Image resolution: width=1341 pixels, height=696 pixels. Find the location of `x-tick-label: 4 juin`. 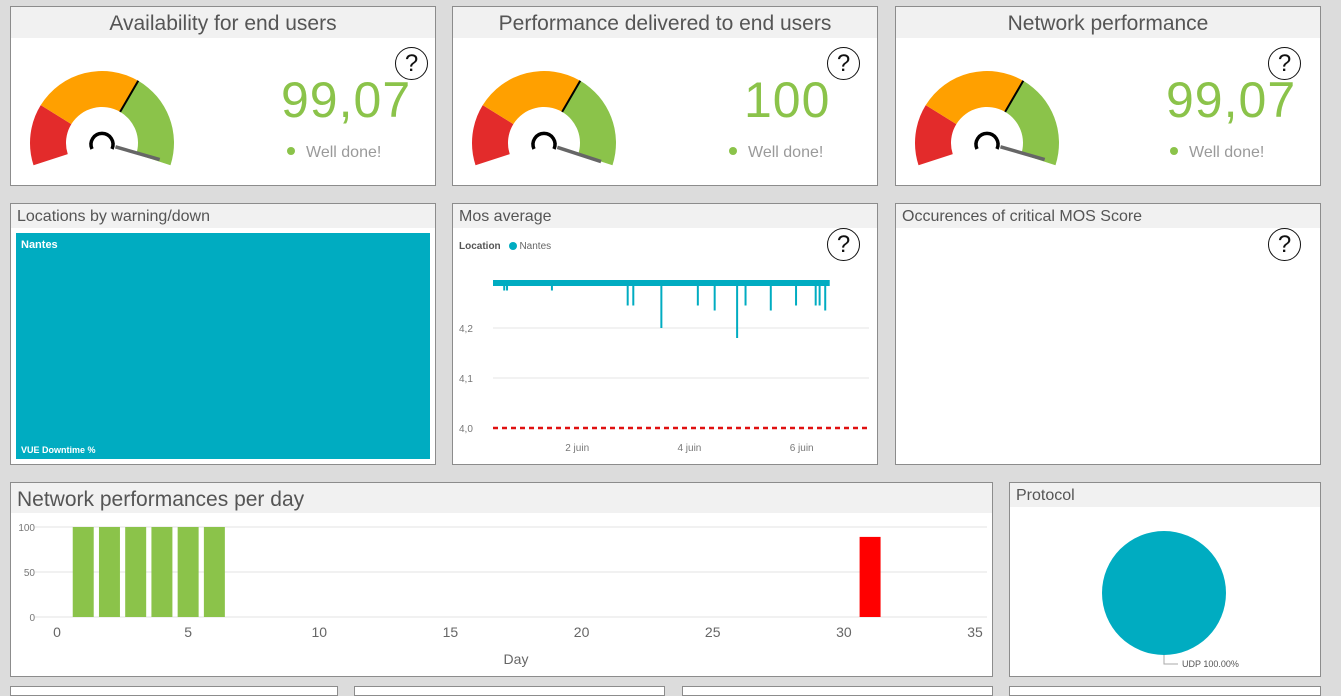

x-tick-label: 4 juin is located at coordinates (689, 448).